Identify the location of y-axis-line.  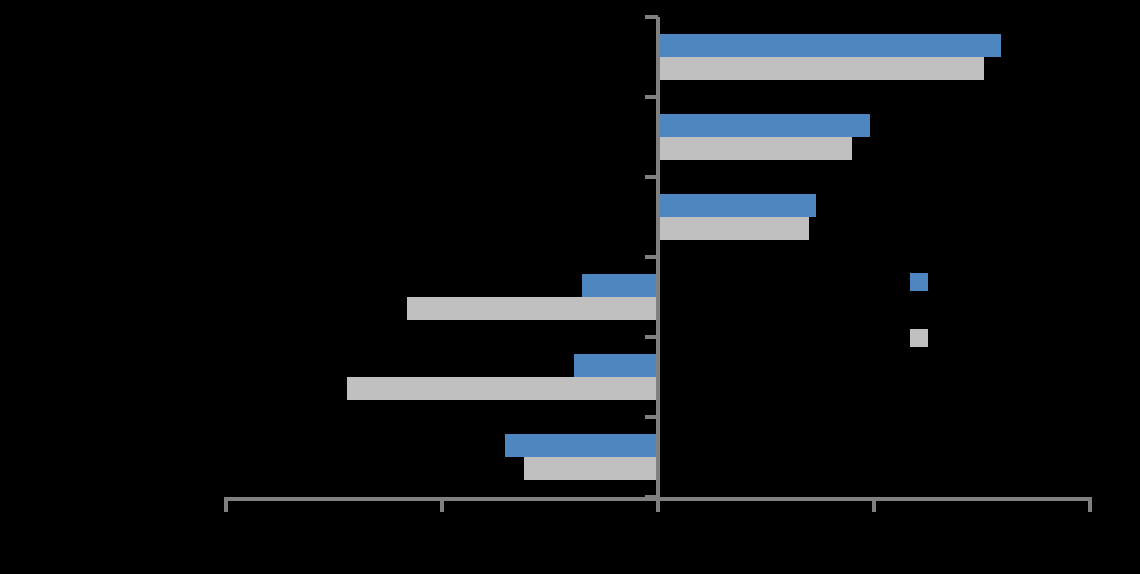
(658, 258).